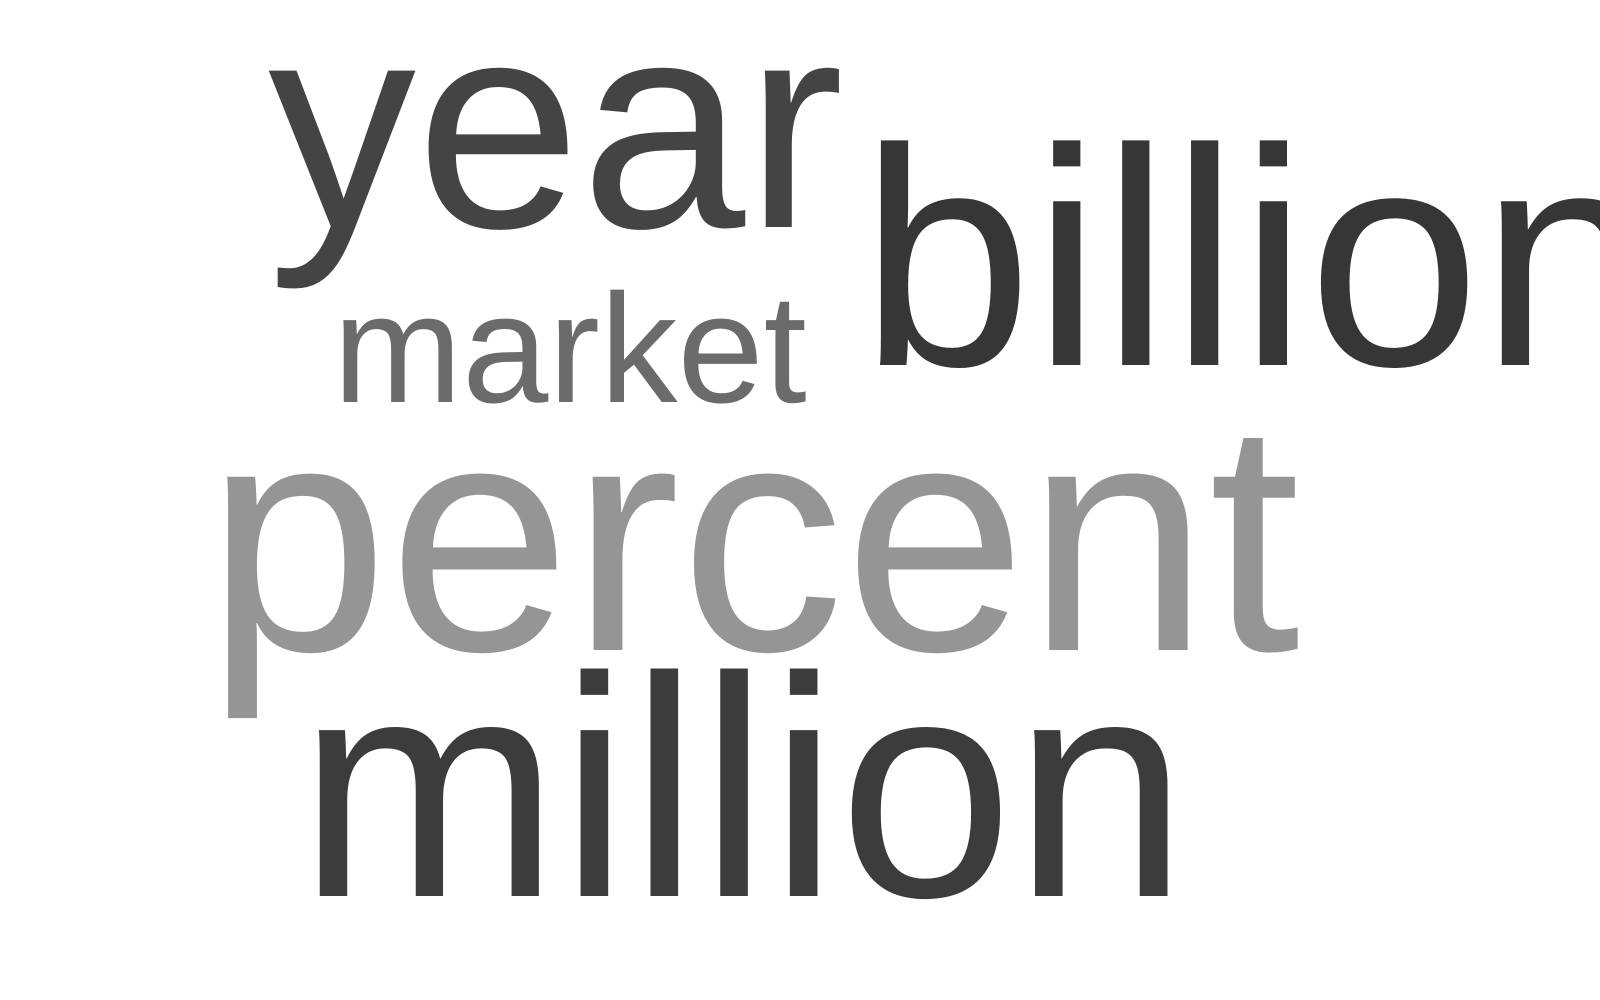  Describe the element at coordinates (570, 348) in the screenshot. I see `word-market: market` at that location.